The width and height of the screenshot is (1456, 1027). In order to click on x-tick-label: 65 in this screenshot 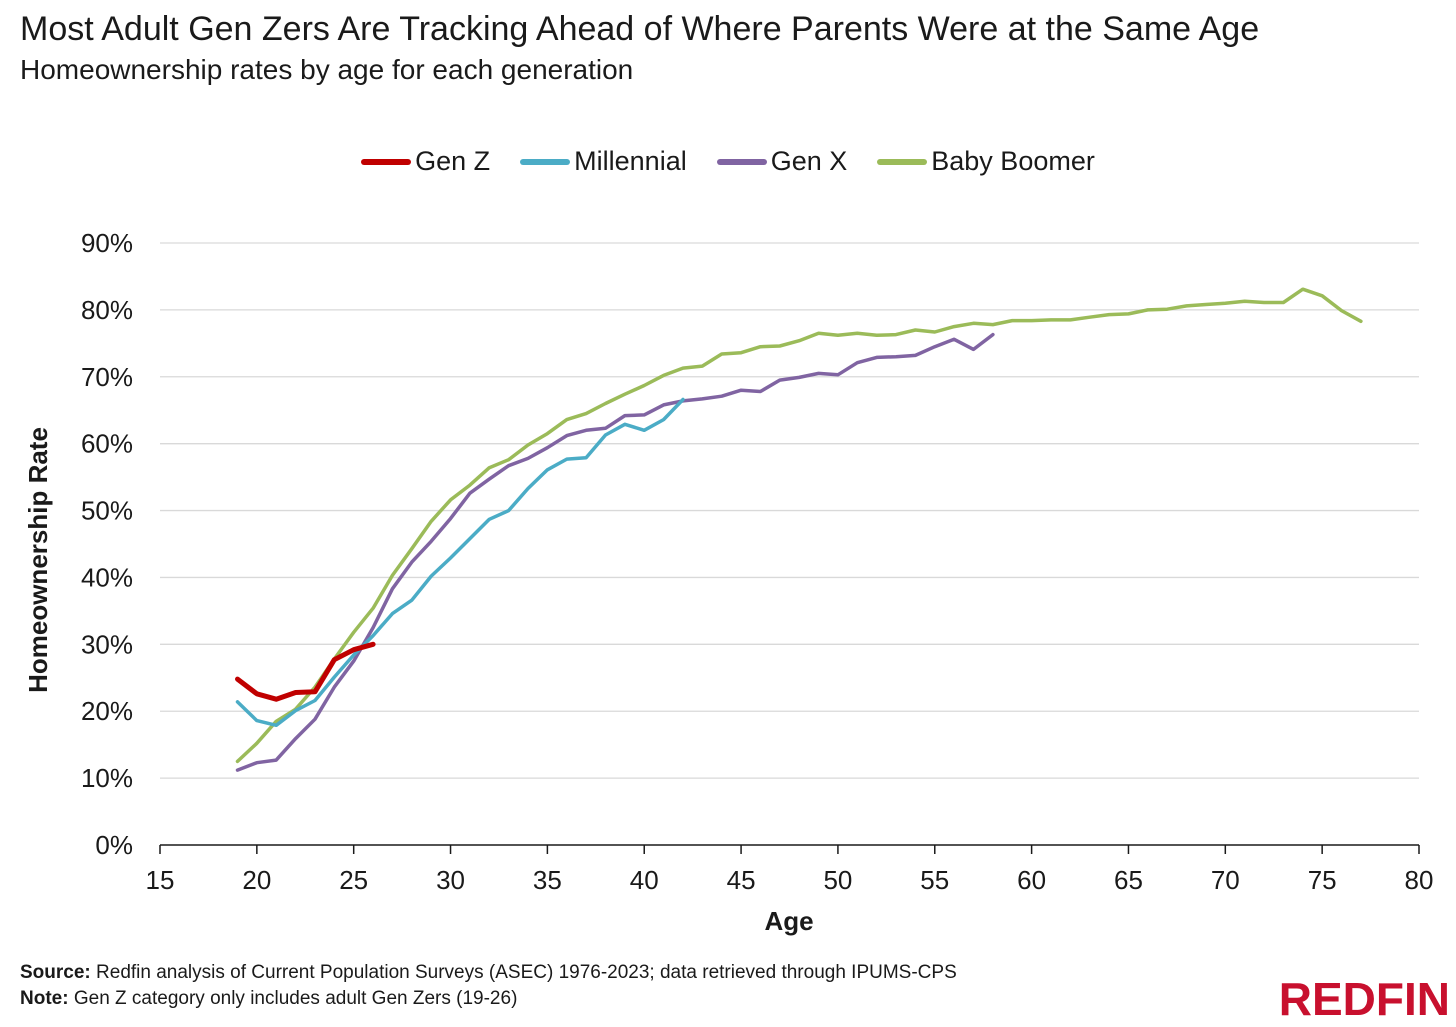, I will do `click(1128, 880)`.